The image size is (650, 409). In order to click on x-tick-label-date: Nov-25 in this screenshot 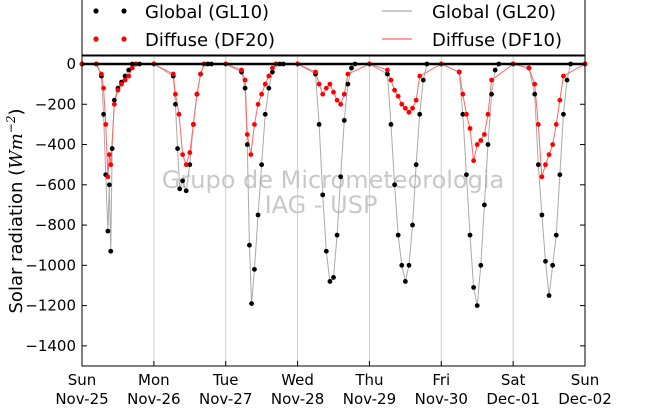, I will do `click(81, 399)`.